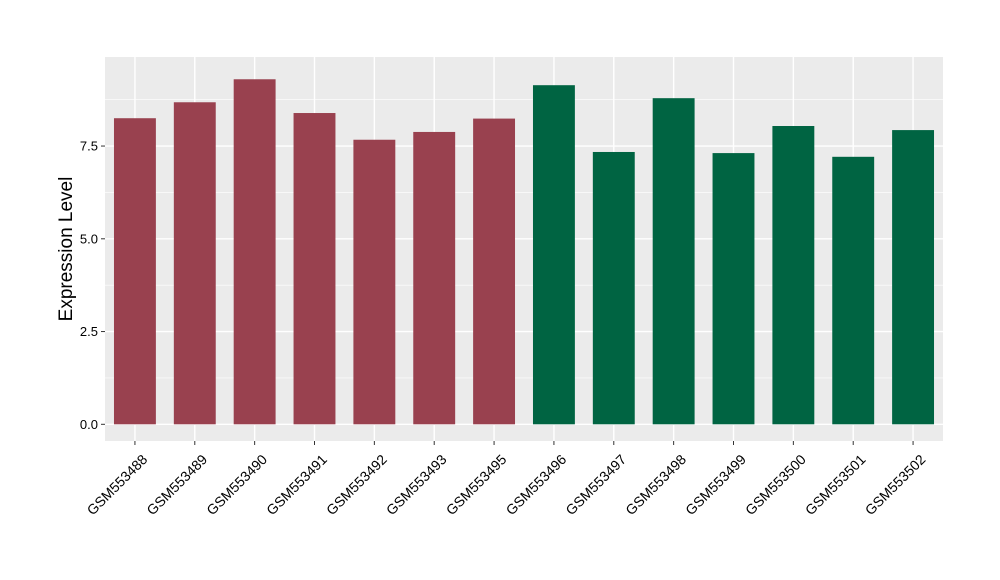 This screenshot has width=1000, height=580. I want to click on bar-GSM553498, so click(673, 261).